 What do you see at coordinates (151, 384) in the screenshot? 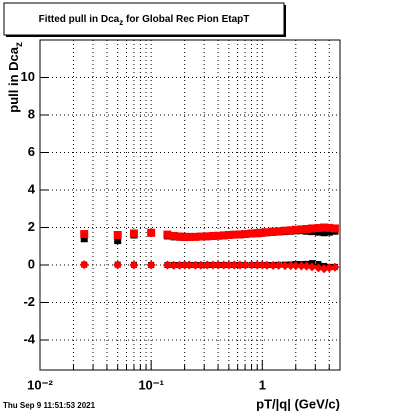
I see `x-tick-label: 10⁻¹` at bounding box center [151, 384].